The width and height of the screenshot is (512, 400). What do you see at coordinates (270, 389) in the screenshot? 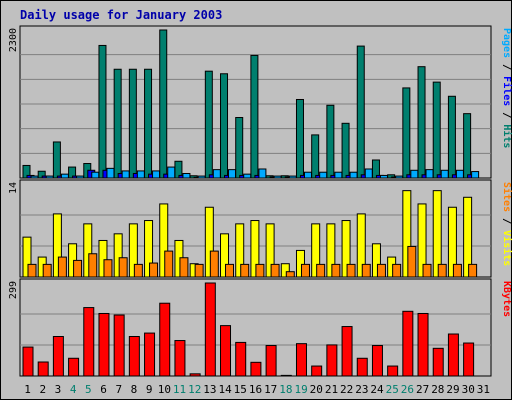
I see `x-tick-label-17: 17` at bounding box center [270, 389].